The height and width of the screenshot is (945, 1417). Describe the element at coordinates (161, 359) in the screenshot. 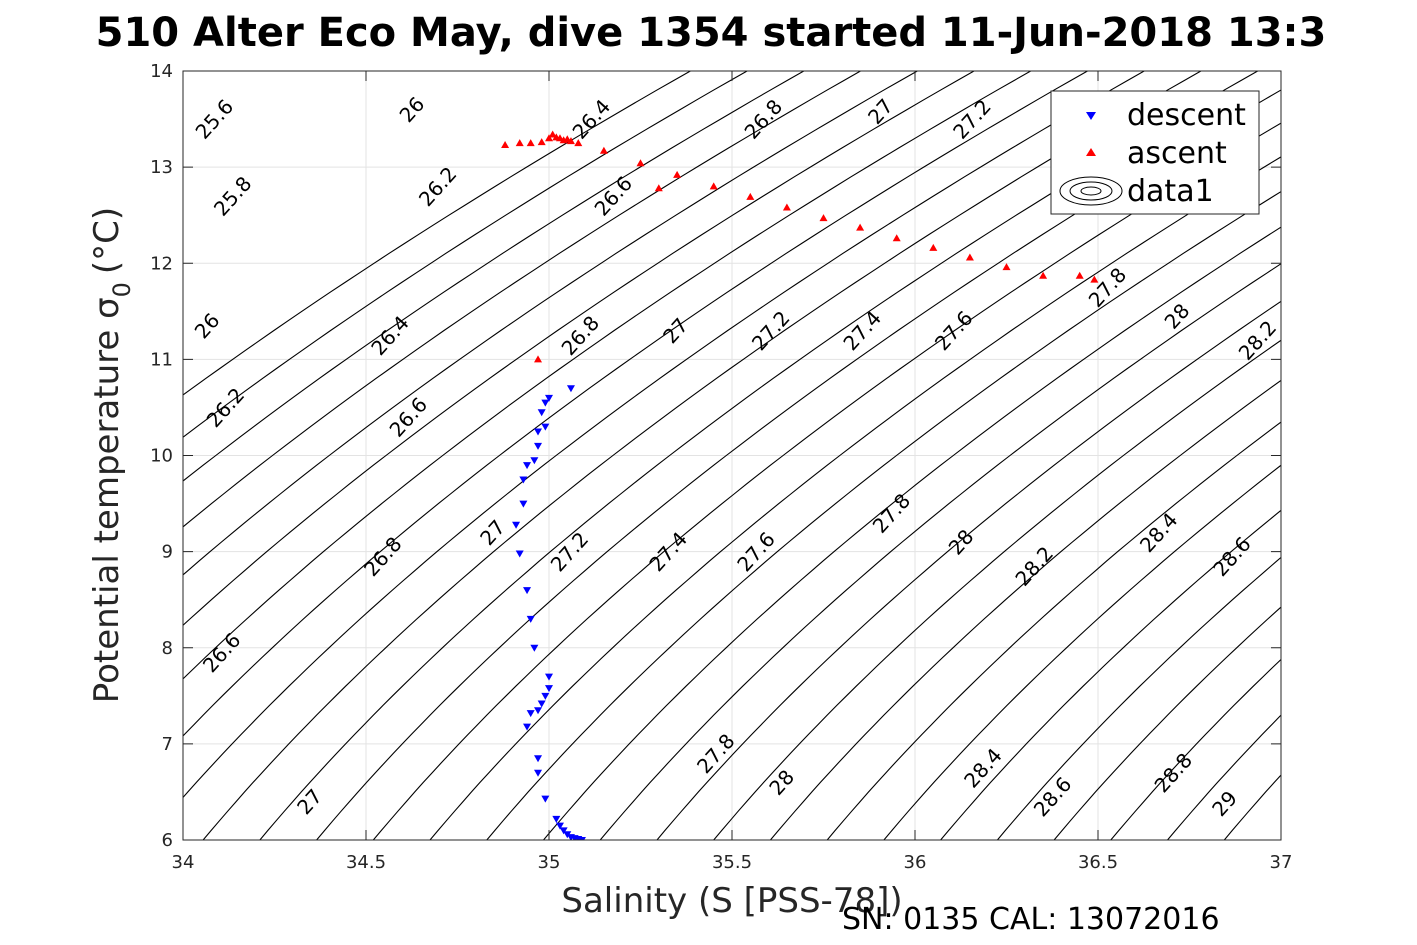

I see `y-tick-label: 11` at that location.